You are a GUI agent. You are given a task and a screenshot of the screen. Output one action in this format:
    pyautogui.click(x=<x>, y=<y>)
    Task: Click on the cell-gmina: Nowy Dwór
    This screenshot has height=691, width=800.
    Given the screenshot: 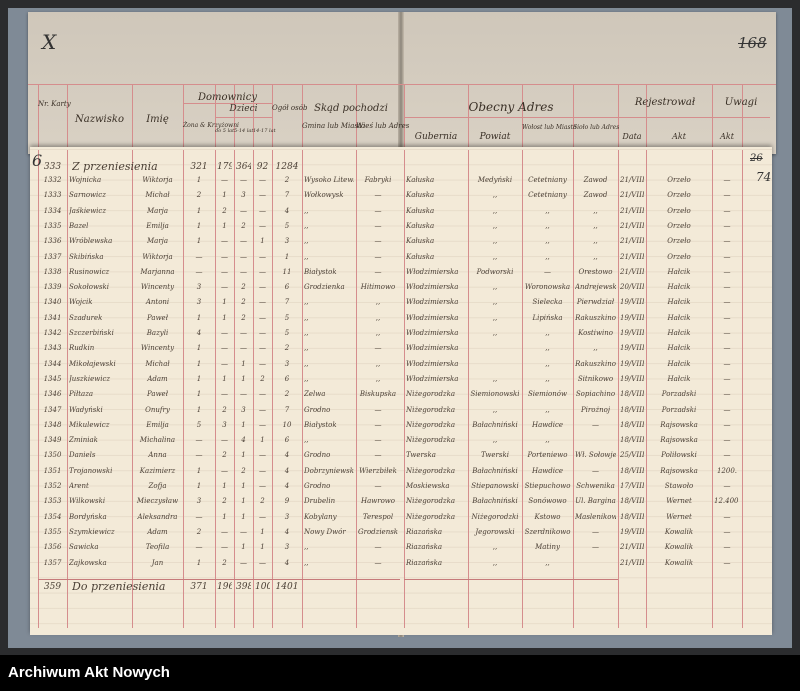 What is the action you would take?
    pyautogui.click(x=325, y=531)
    